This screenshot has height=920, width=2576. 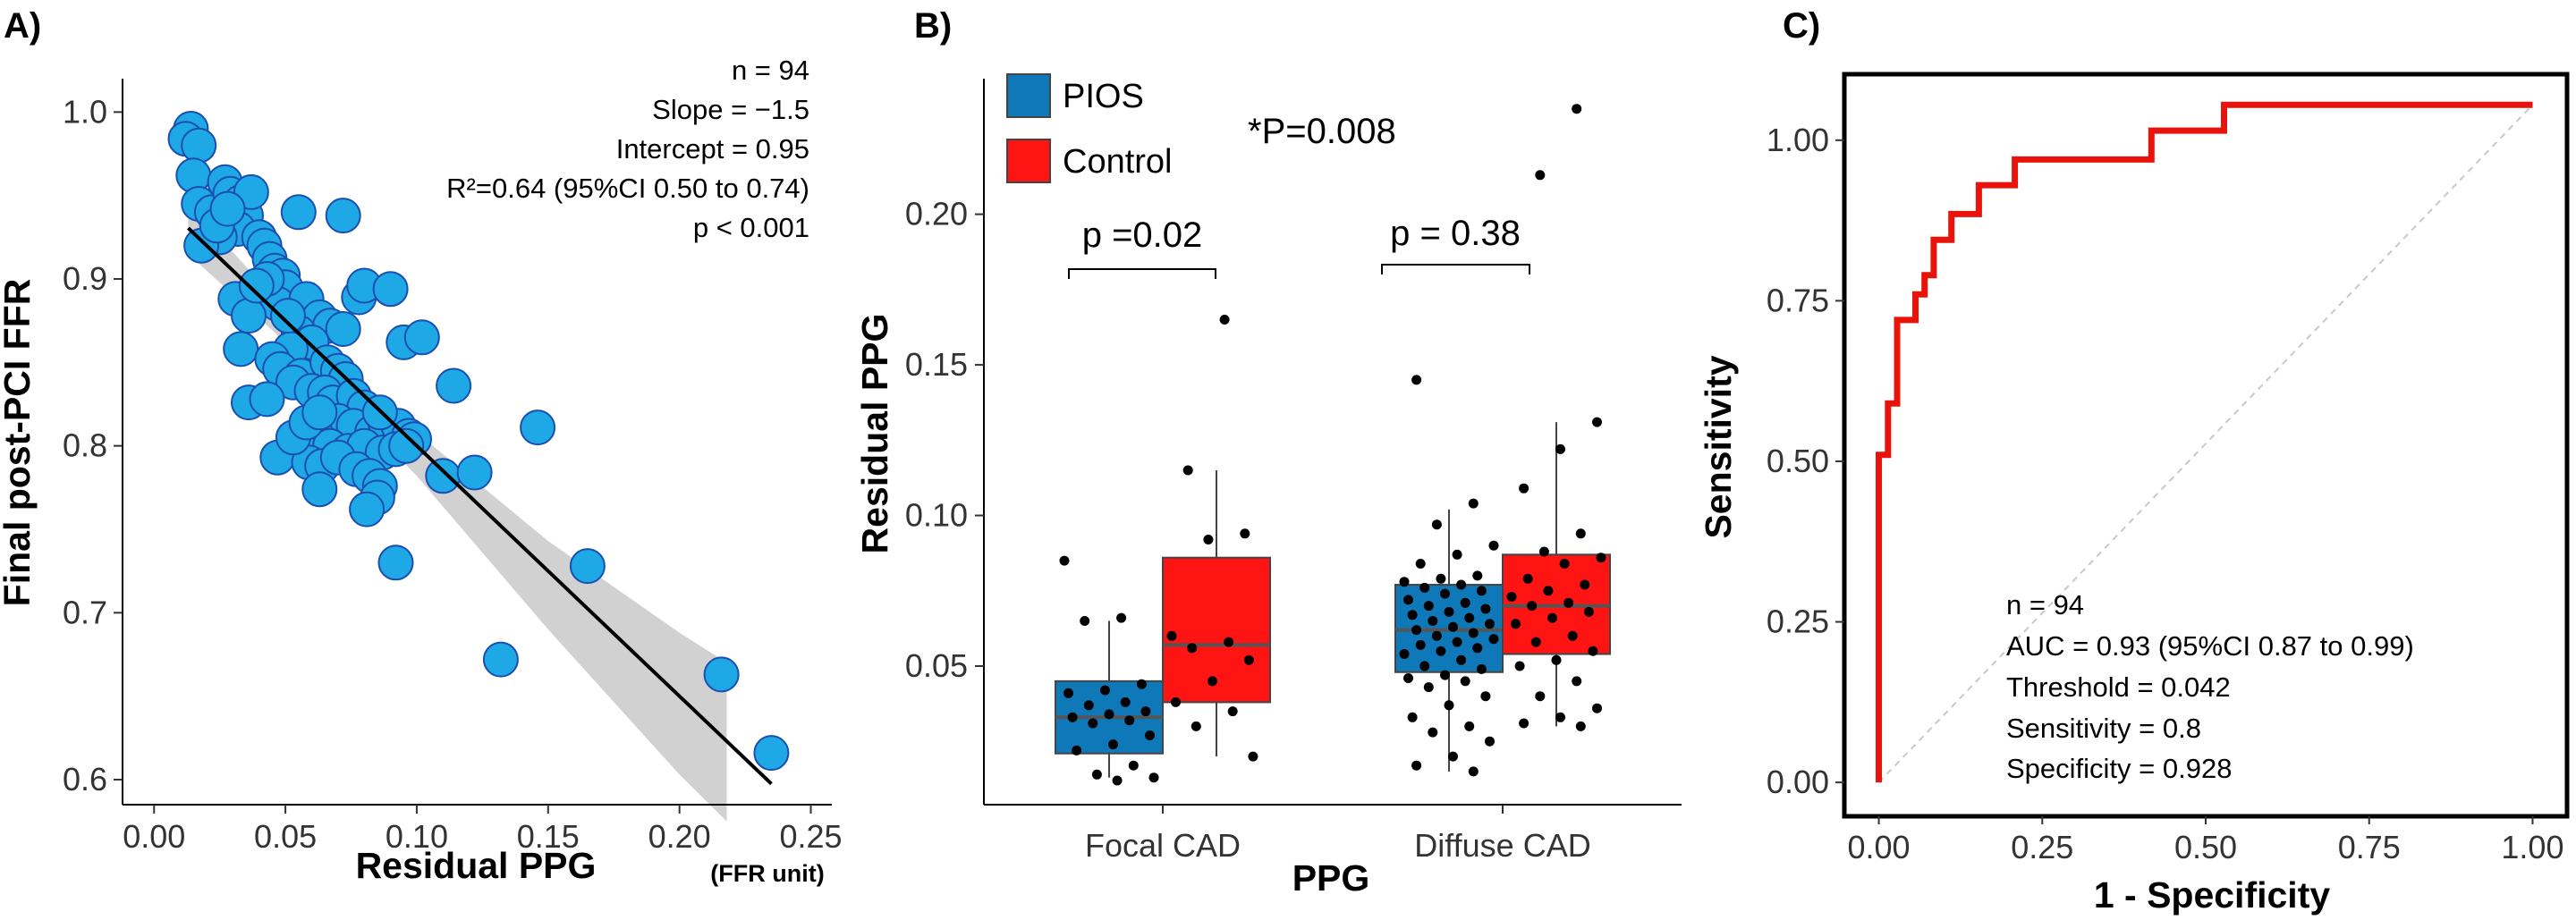 I want to click on panel-a-annotation-p: p < 0.001, so click(x=751, y=227).